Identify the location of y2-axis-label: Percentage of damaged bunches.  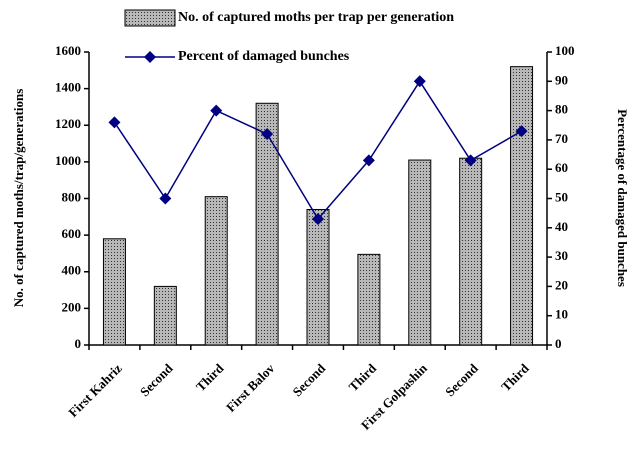
(622, 198).